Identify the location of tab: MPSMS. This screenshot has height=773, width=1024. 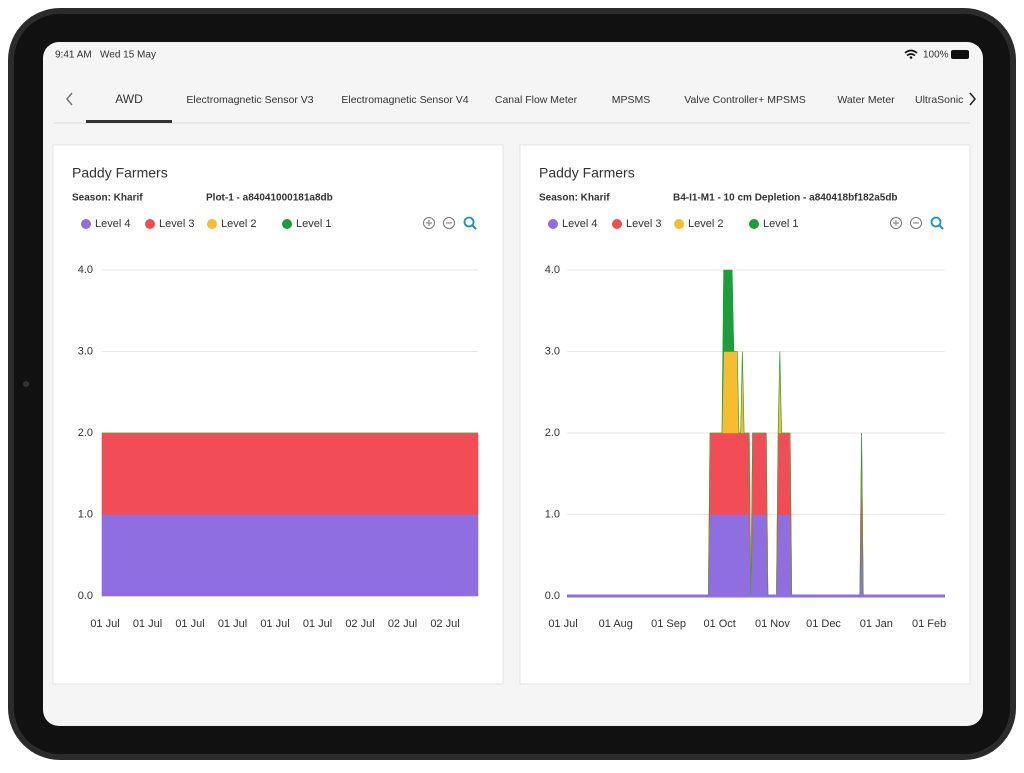
(631, 100).